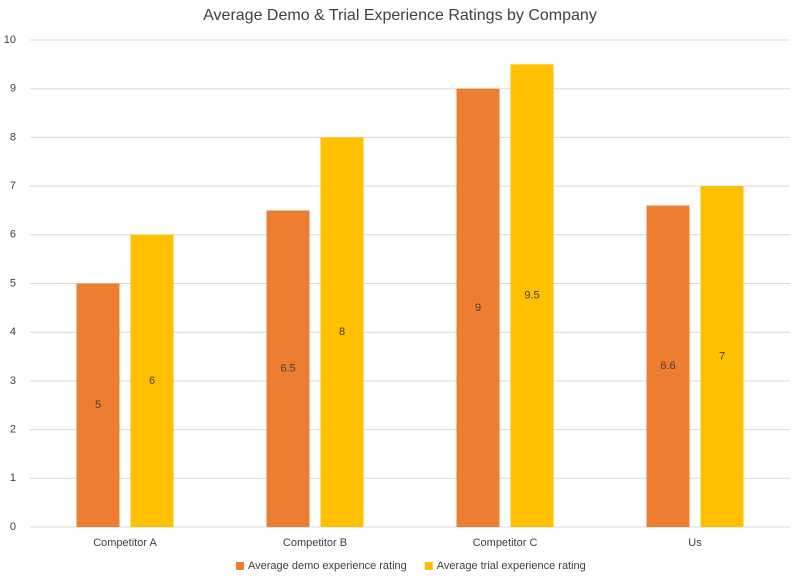  I want to click on y-tick-label: 4, so click(13, 332).